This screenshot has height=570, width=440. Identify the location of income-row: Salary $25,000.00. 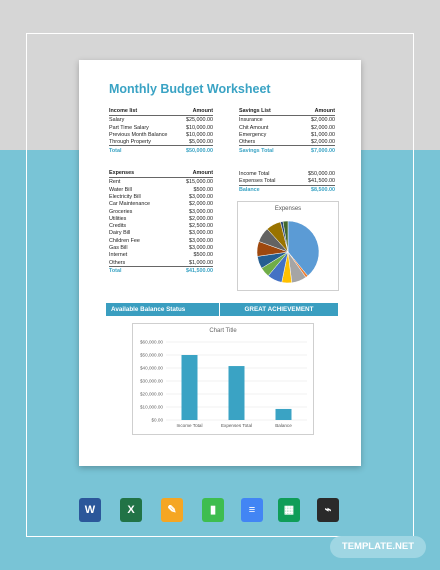
(161, 120).